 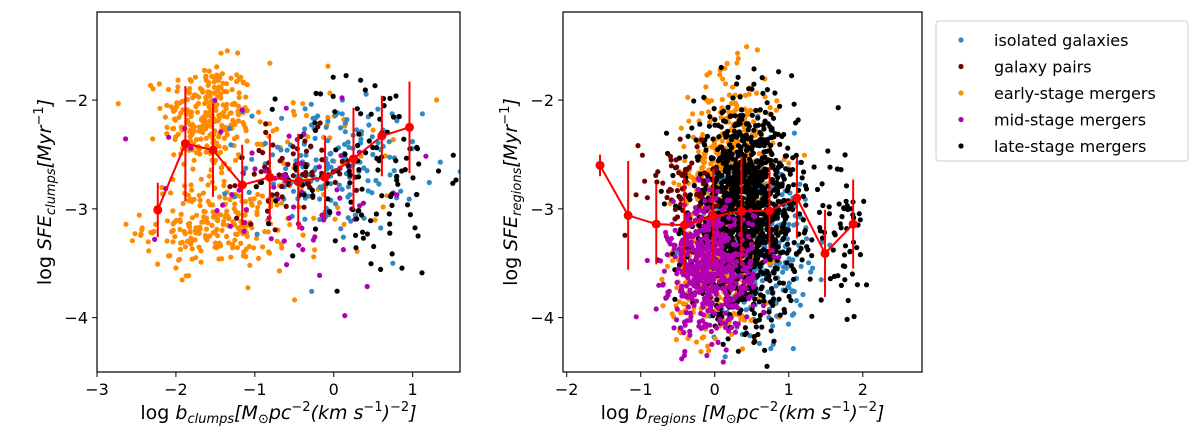 What do you see at coordinates (618, 413) in the screenshot?
I see `x-axis-label-part: log` at bounding box center [618, 413].